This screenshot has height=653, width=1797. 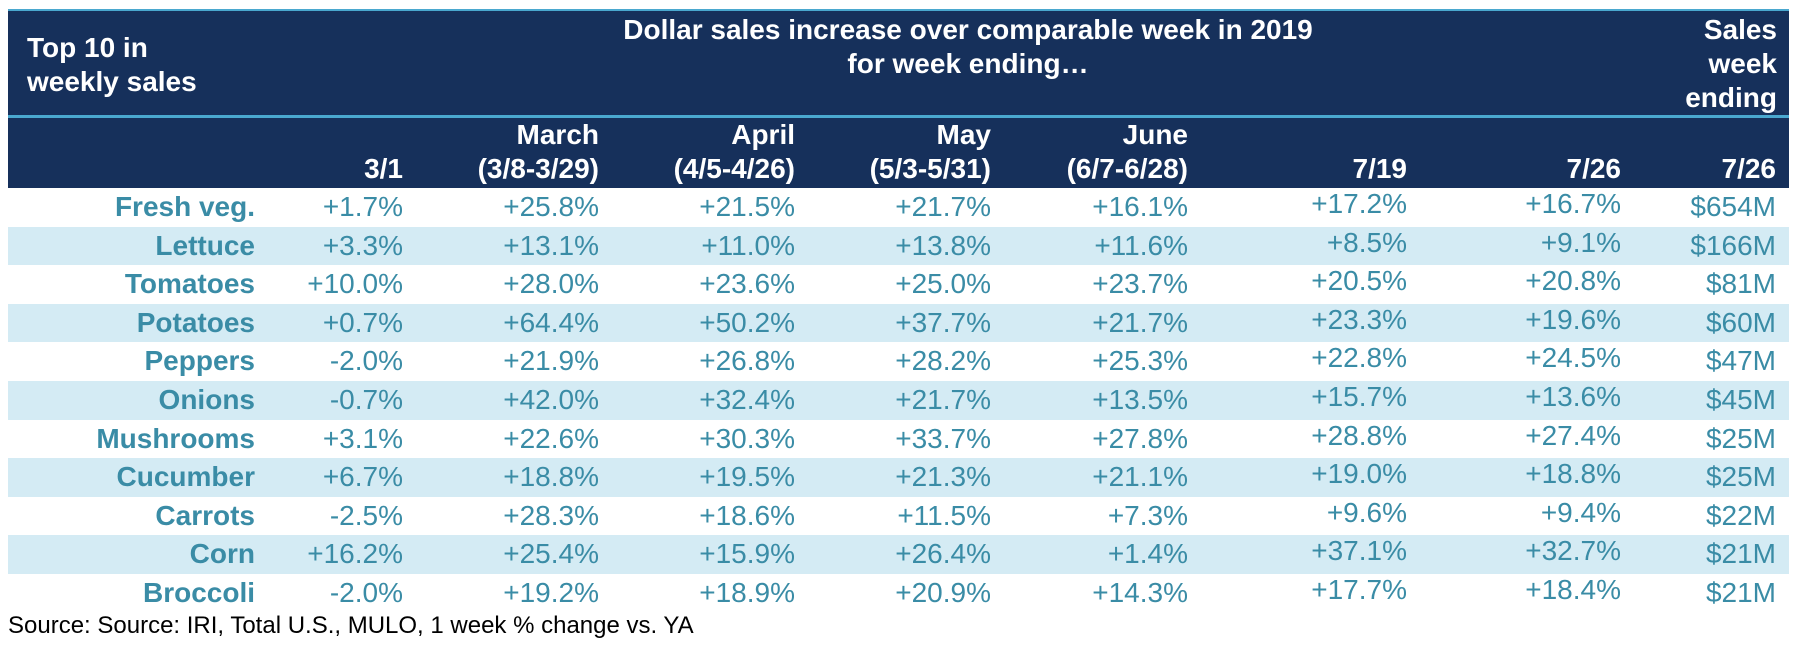 What do you see at coordinates (551, 322) in the screenshot?
I see `table-cell: +64.4%` at bounding box center [551, 322].